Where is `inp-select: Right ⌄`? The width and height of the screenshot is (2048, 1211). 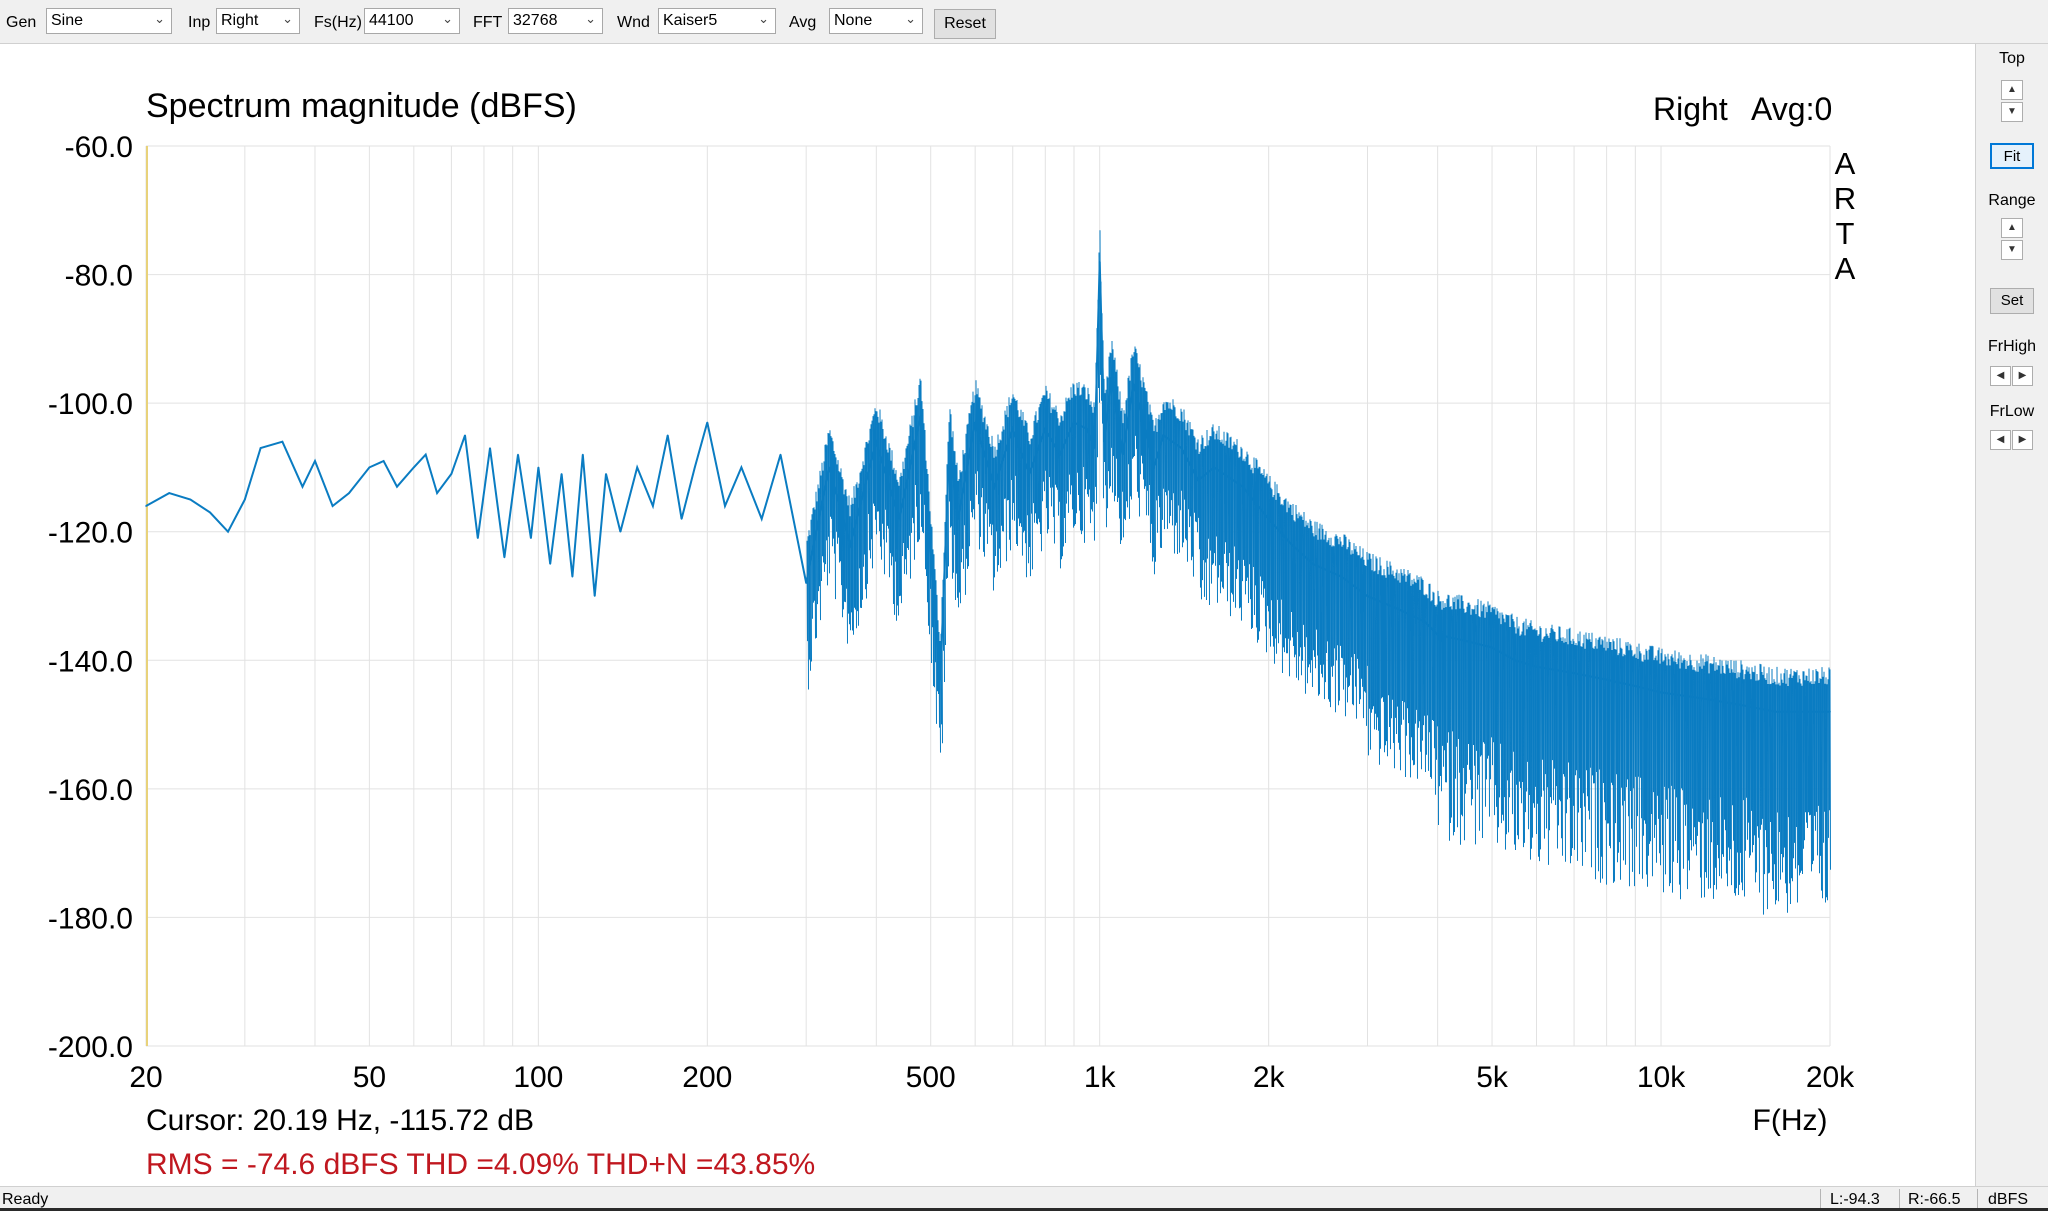 inp-select: Right ⌄ is located at coordinates (258, 21).